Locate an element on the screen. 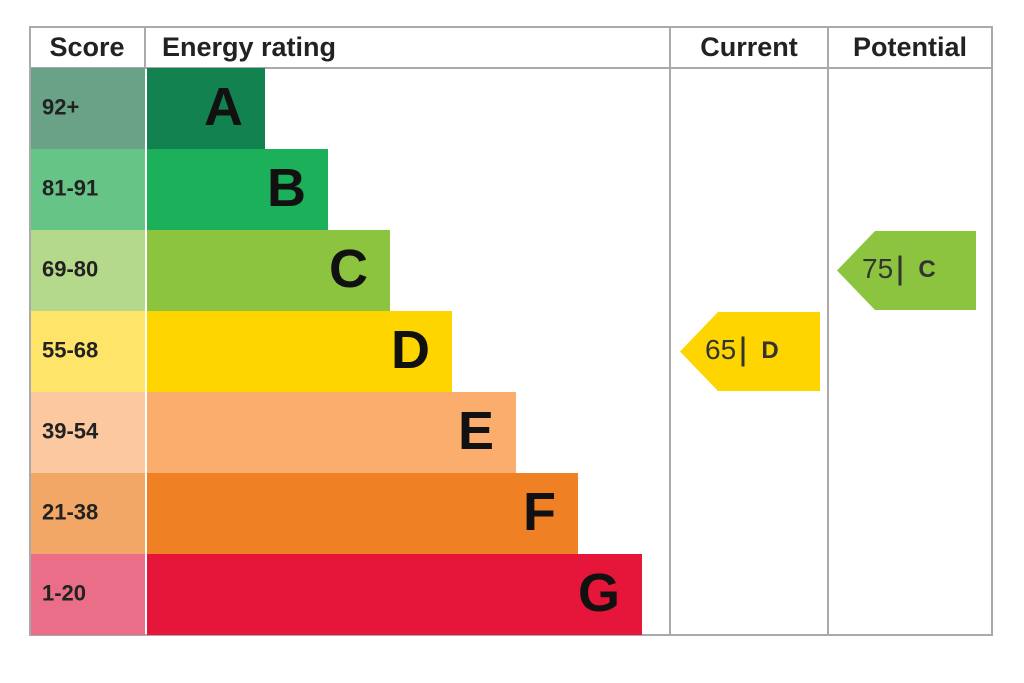 The height and width of the screenshot is (683, 1024). header-rating: Energy rating is located at coordinates (249, 47).